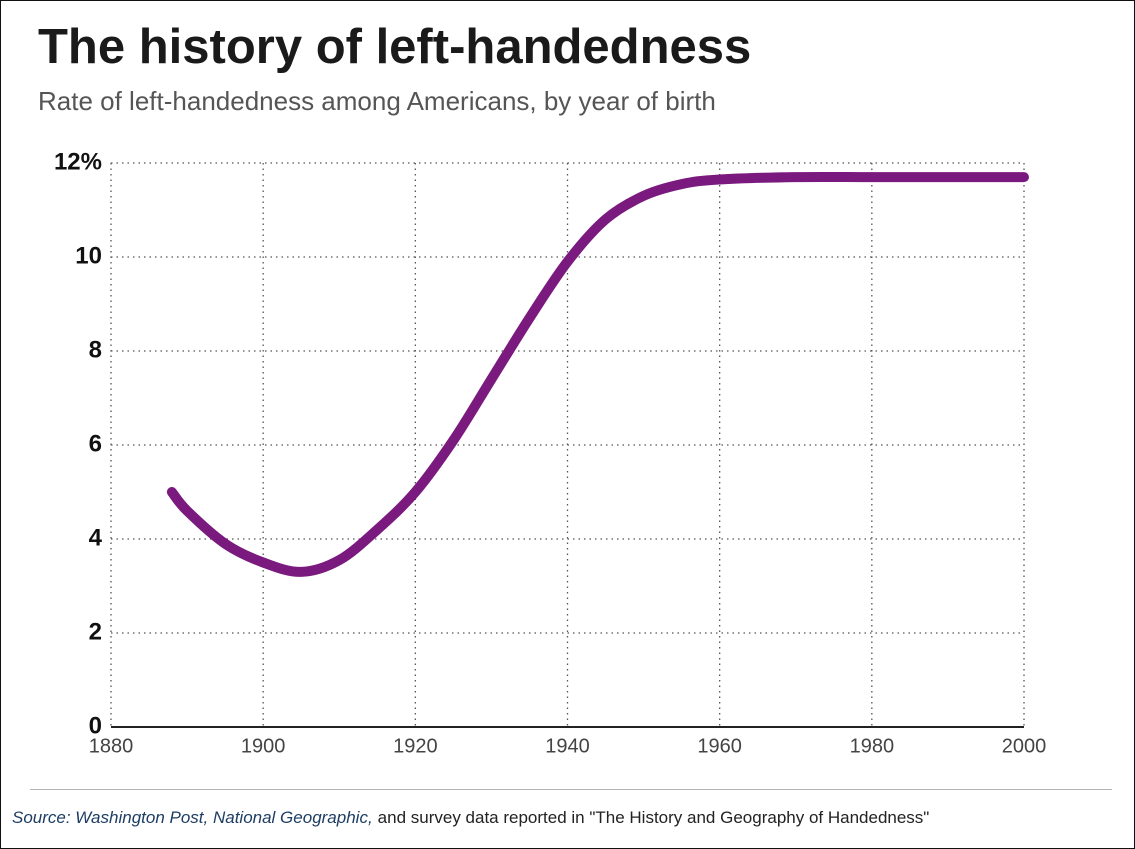 The width and height of the screenshot is (1135, 849). What do you see at coordinates (415, 746) in the screenshot?
I see `x-tick-label: 1920` at bounding box center [415, 746].